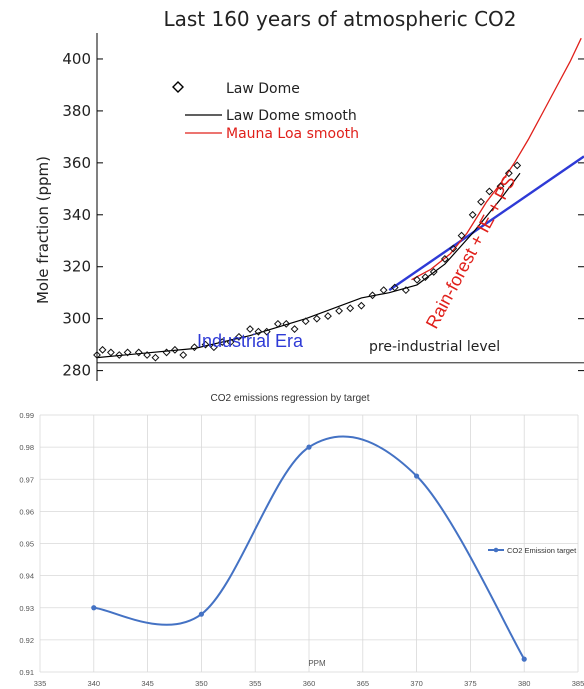  Describe the element at coordinates (290, 398) in the screenshot. I see `chart2-title: CO2 emissions regression by target` at that location.